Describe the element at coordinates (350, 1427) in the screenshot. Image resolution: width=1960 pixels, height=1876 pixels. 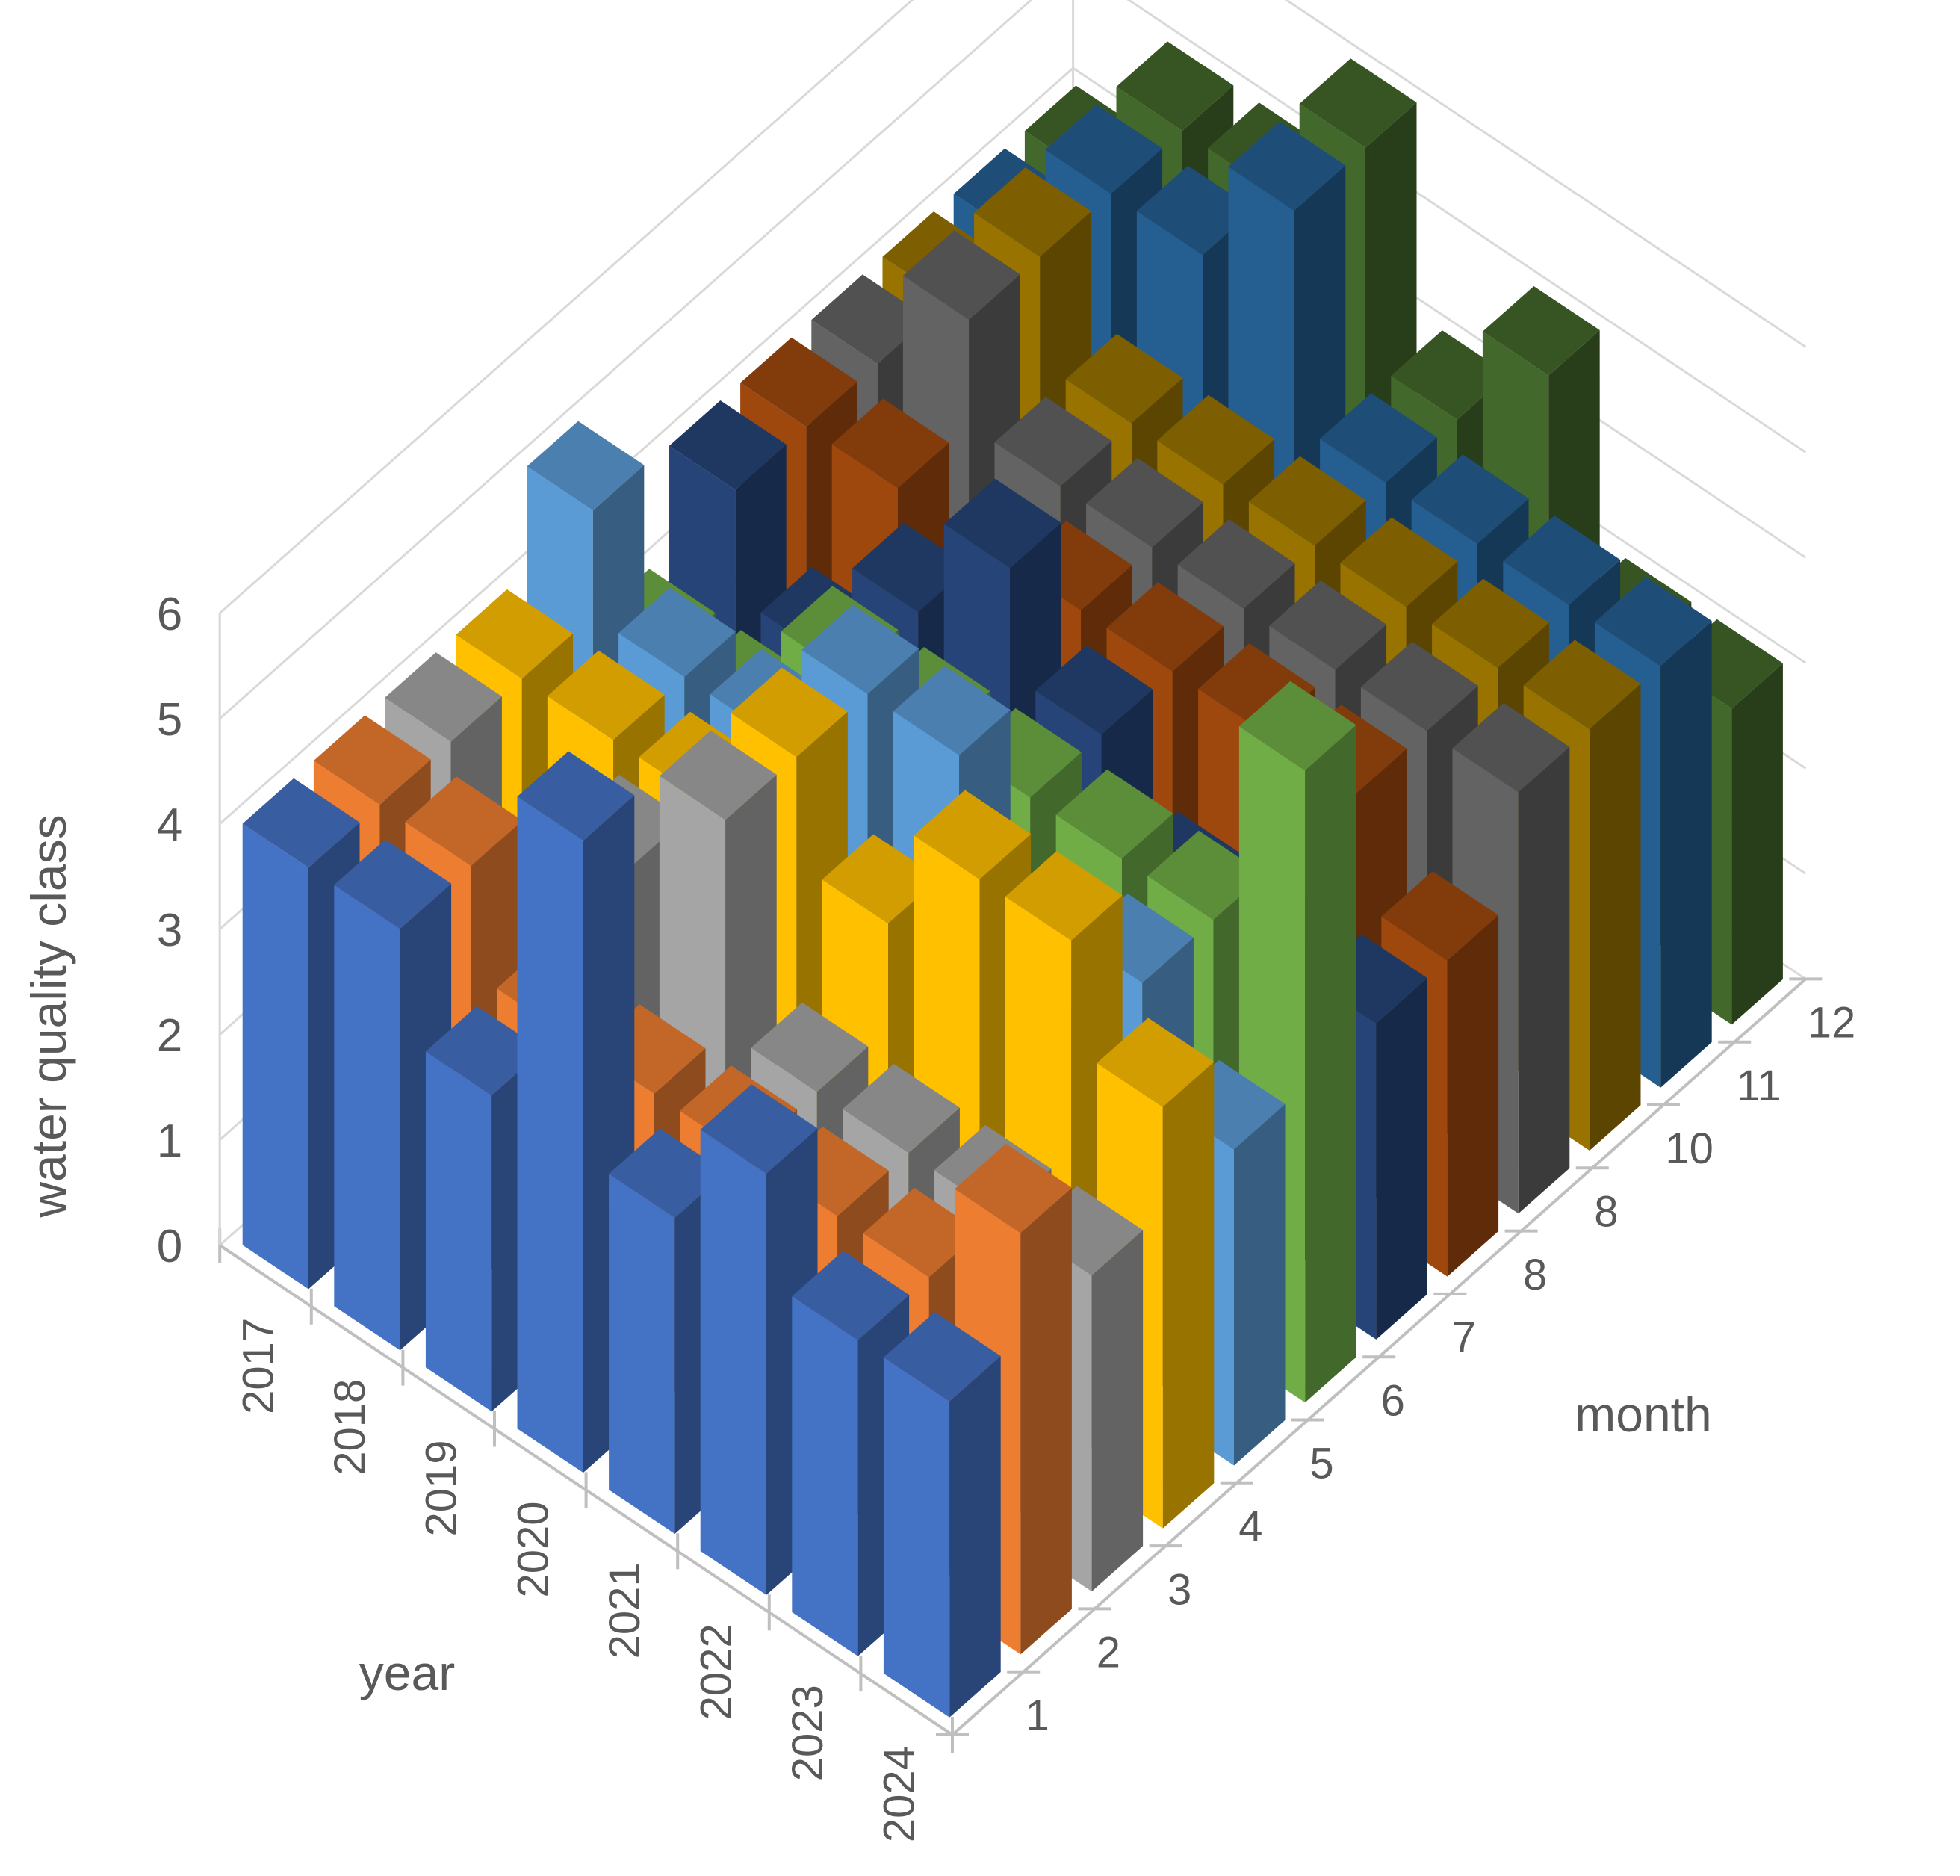
I see `x-tick-label-2018: 2018` at that location.